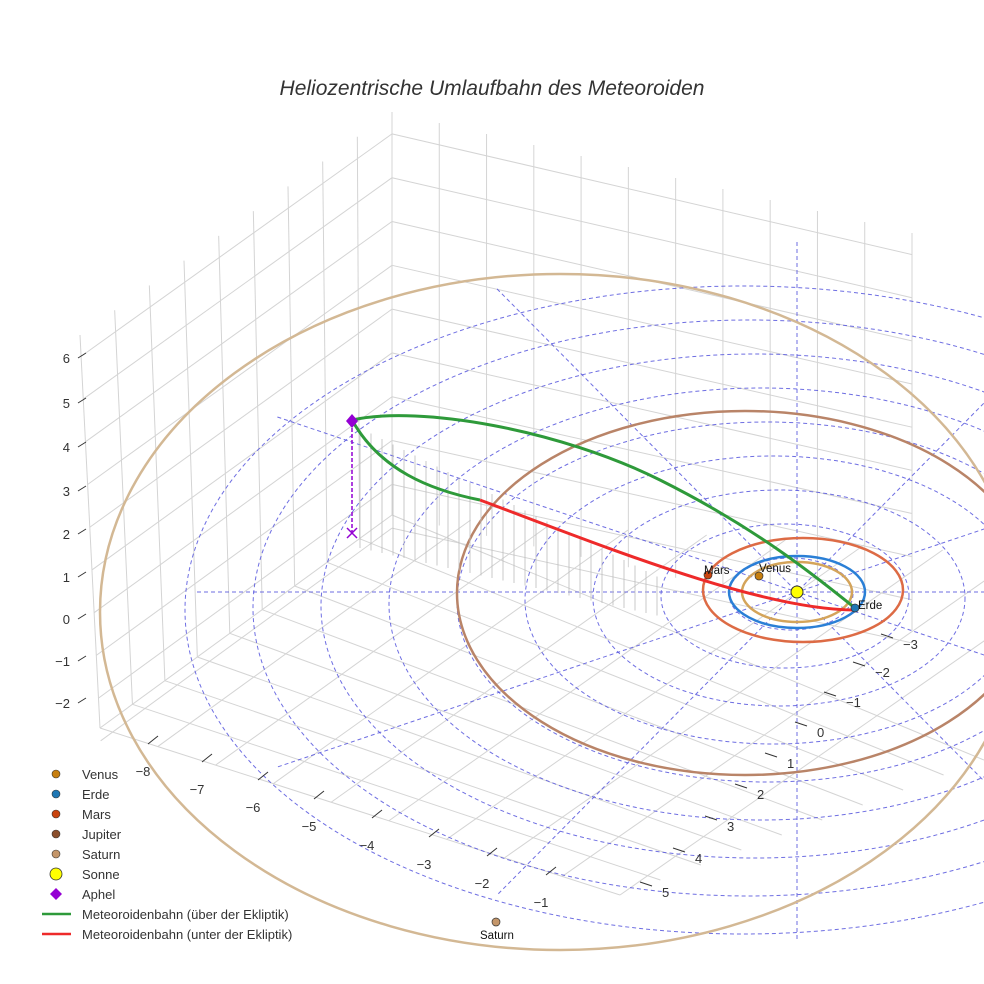  What do you see at coordinates (66, 447) in the screenshot?
I see `z-tick-label: 4` at bounding box center [66, 447].